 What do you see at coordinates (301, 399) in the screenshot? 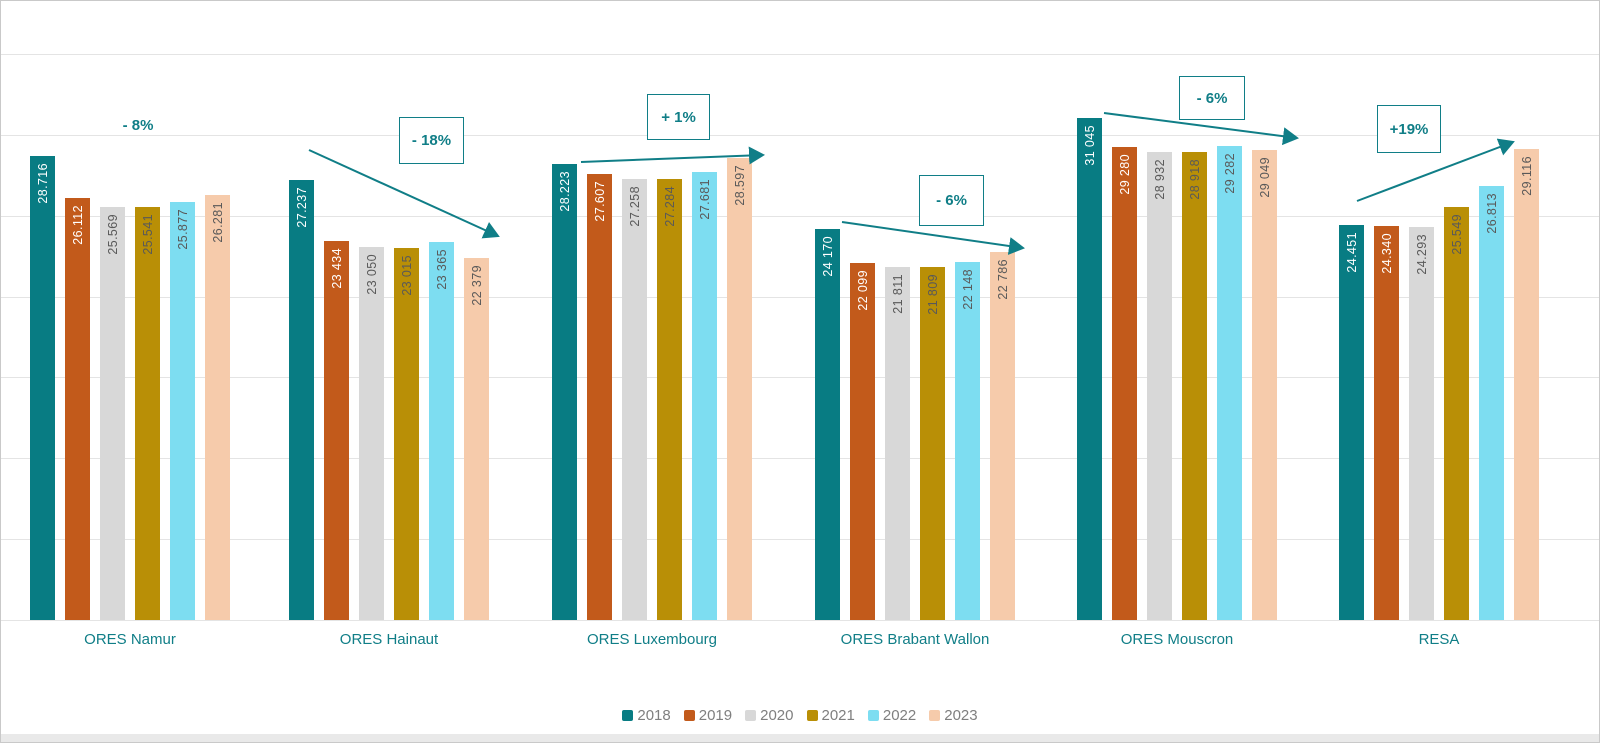
I see `bar-2018-ores-hainaut: 27.237` at bounding box center [301, 399].